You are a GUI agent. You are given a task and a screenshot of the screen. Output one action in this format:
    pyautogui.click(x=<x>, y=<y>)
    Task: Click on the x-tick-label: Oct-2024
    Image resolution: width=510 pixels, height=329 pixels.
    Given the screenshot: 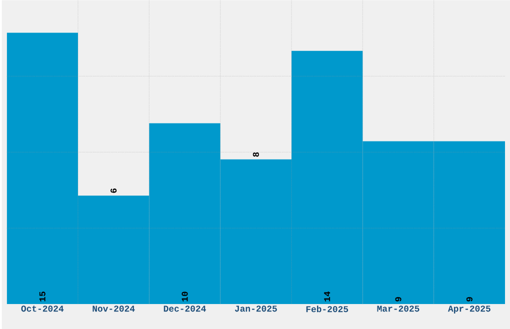 What is the action you would take?
    pyautogui.click(x=42, y=309)
    